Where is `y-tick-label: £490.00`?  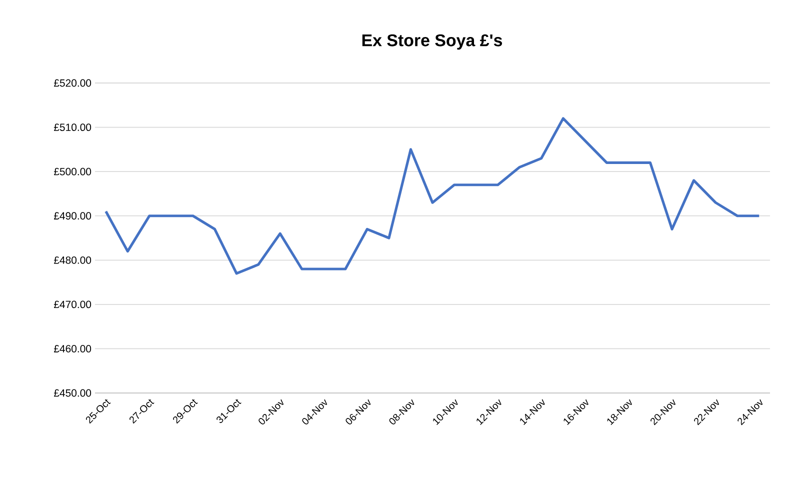
y-tick-label: £490.00 is located at coordinates (73, 216).